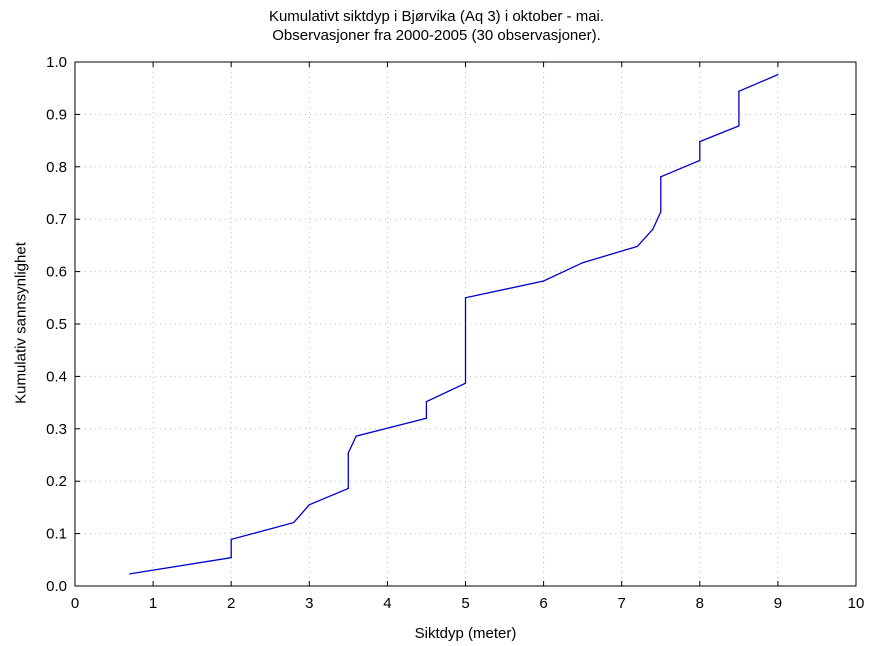  What do you see at coordinates (856, 603) in the screenshot?
I see `x-tick-label: 10` at bounding box center [856, 603].